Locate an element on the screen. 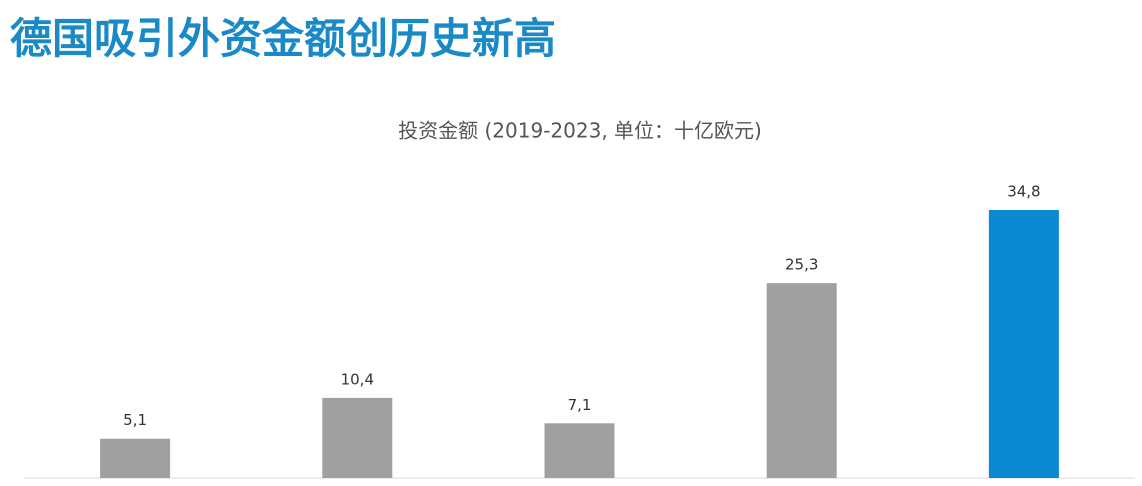 This screenshot has height=486, width=1142. value-label: 34,8 is located at coordinates (1023, 192).